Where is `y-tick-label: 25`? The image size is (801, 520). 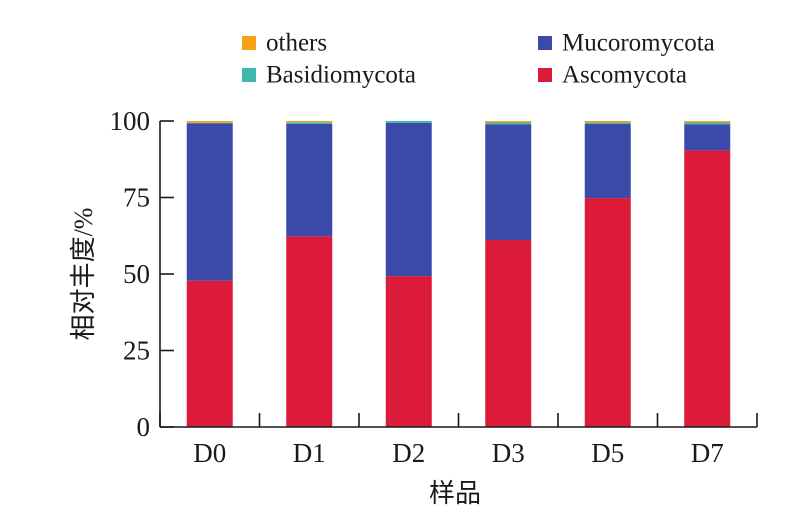
y-tick-label: 25 is located at coordinates (136, 351).